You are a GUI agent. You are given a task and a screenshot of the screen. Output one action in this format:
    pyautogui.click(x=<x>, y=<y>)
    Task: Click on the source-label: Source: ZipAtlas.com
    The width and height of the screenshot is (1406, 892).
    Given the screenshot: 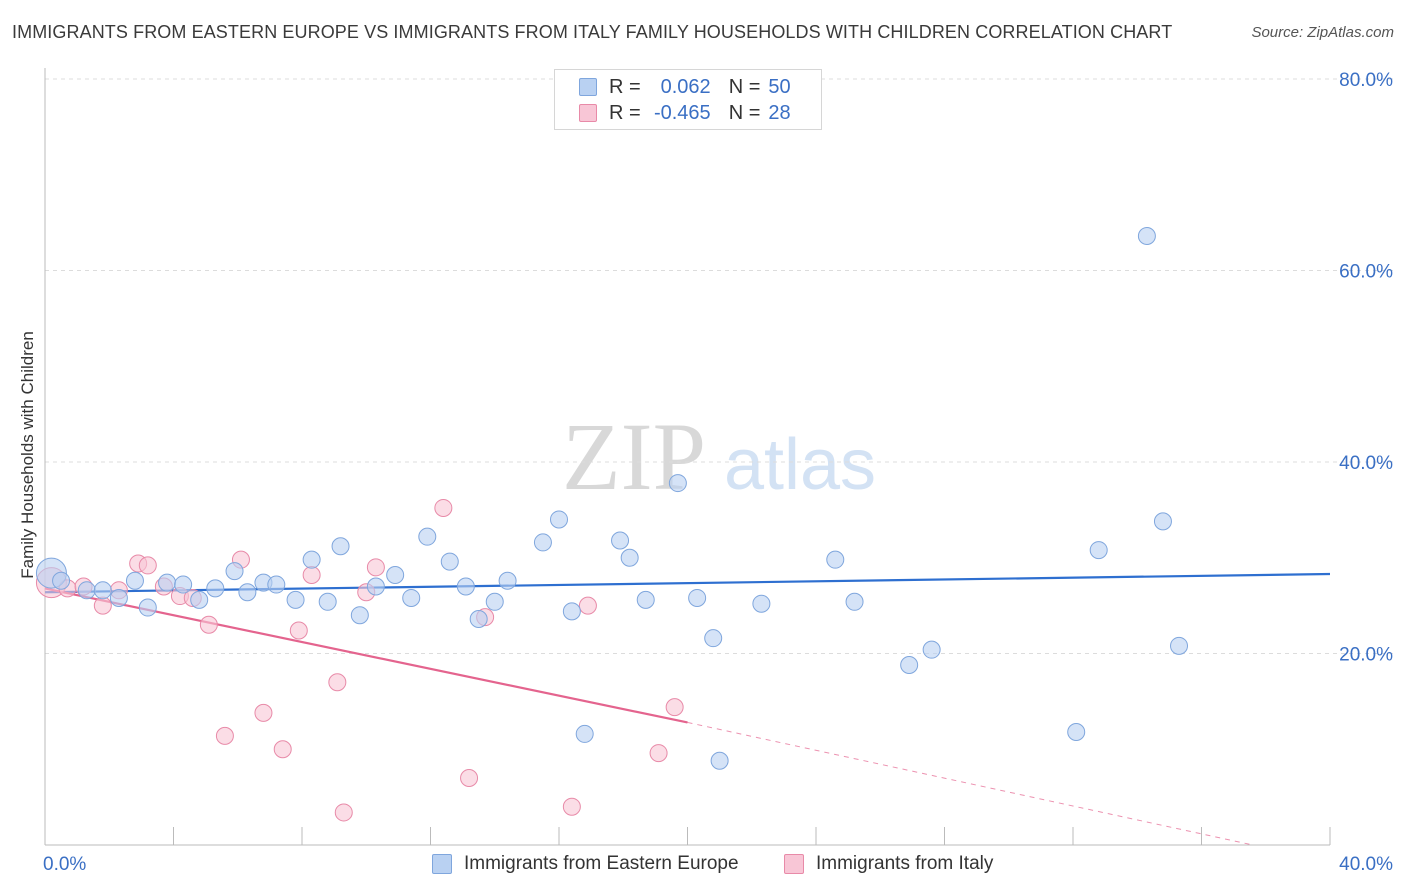 What is the action you would take?
    pyautogui.click(x=1322, y=32)
    